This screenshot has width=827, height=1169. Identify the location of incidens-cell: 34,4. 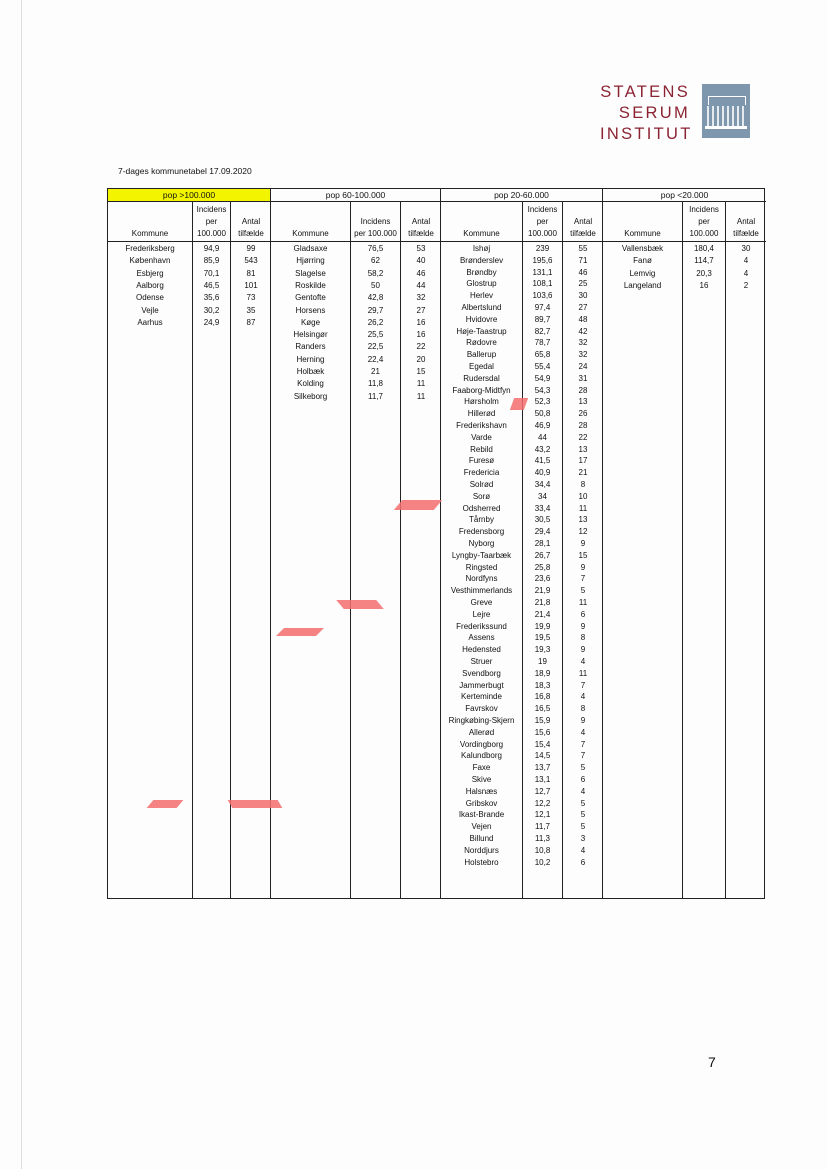
(542, 484).